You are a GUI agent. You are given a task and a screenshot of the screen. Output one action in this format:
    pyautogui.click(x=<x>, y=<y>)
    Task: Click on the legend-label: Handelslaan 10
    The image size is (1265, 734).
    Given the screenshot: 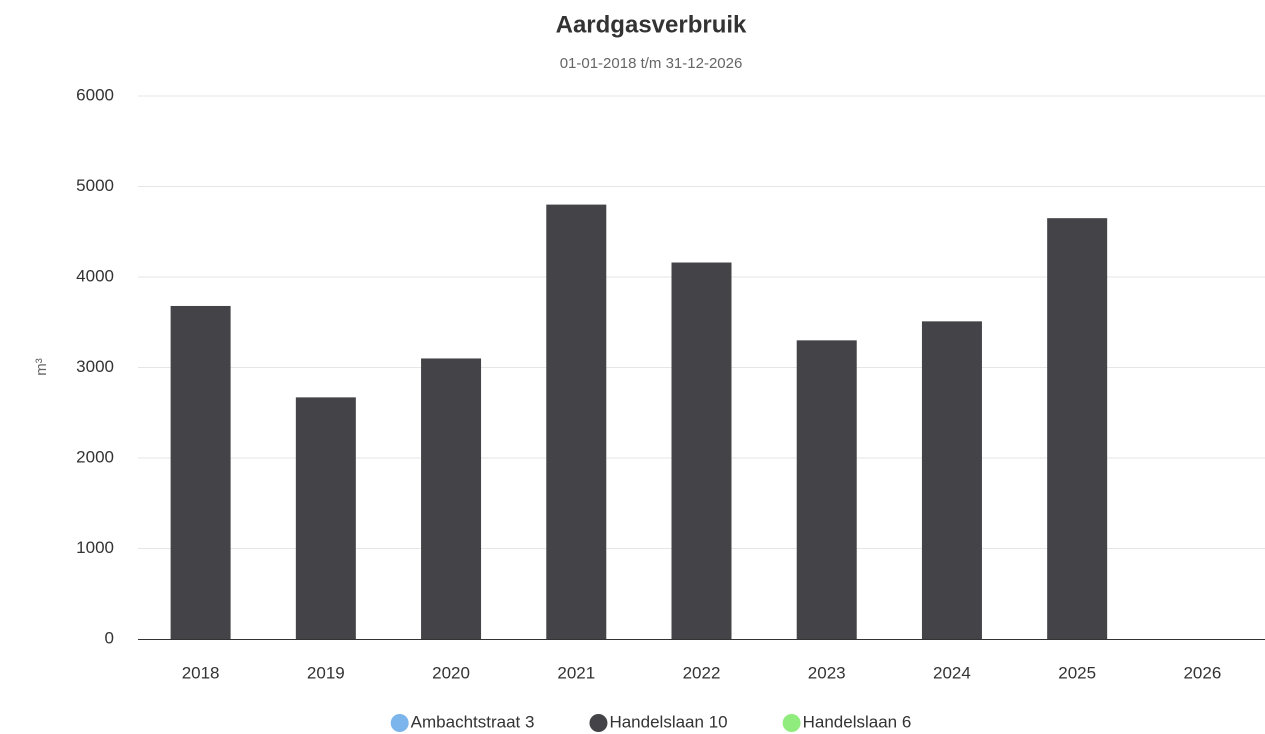 What is the action you would take?
    pyautogui.click(x=668, y=721)
    